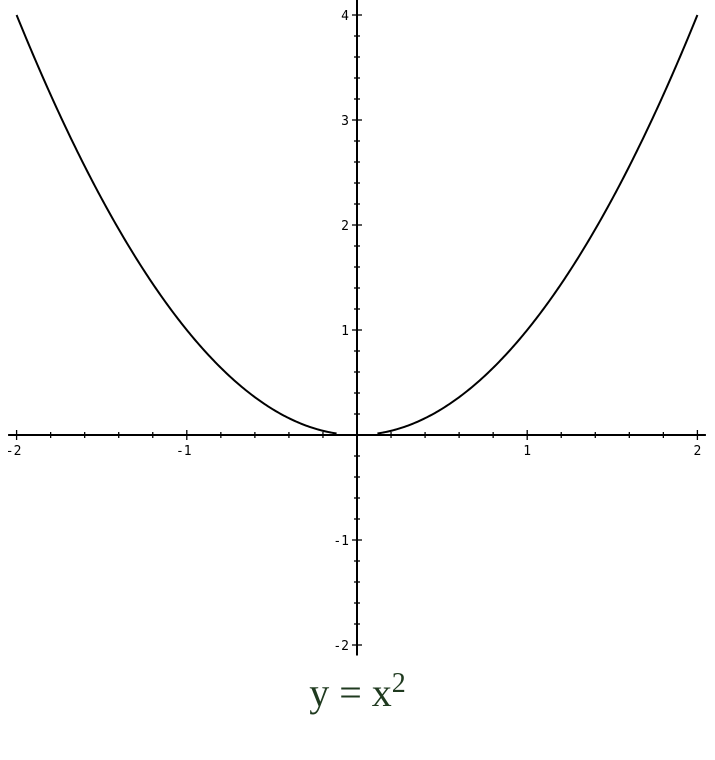  Describe the element at coordinates (345, 121) in the screenshot. I see `y-tick-label: 3` at that location.